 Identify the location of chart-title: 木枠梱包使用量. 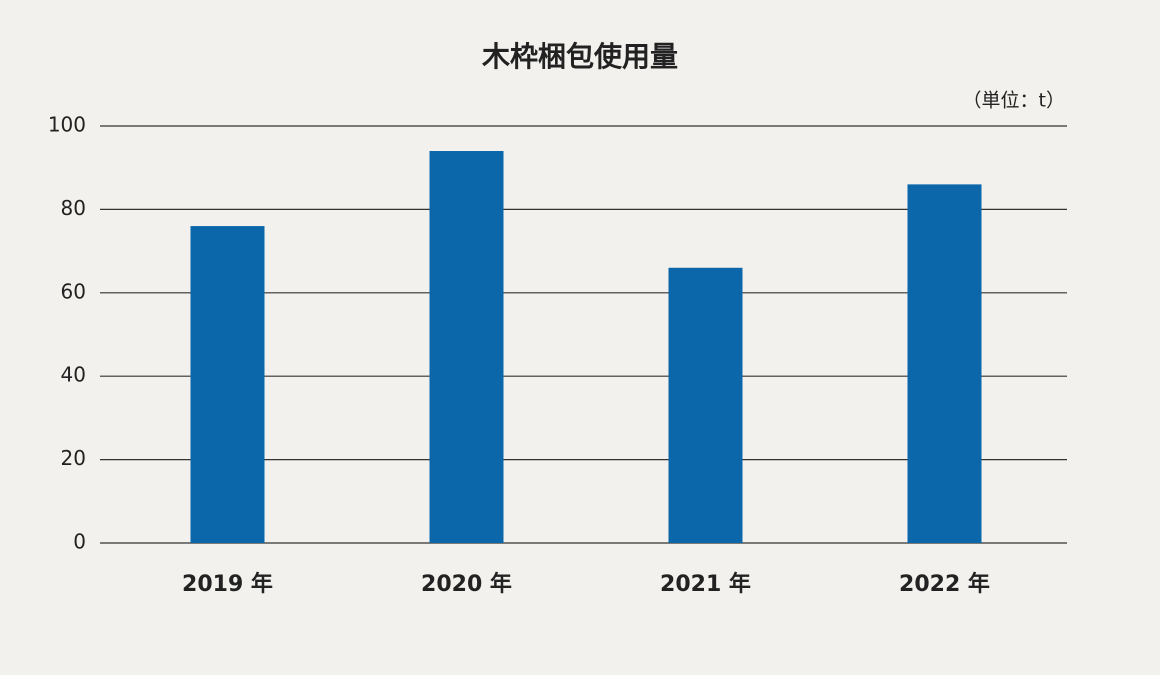
(579, 56).